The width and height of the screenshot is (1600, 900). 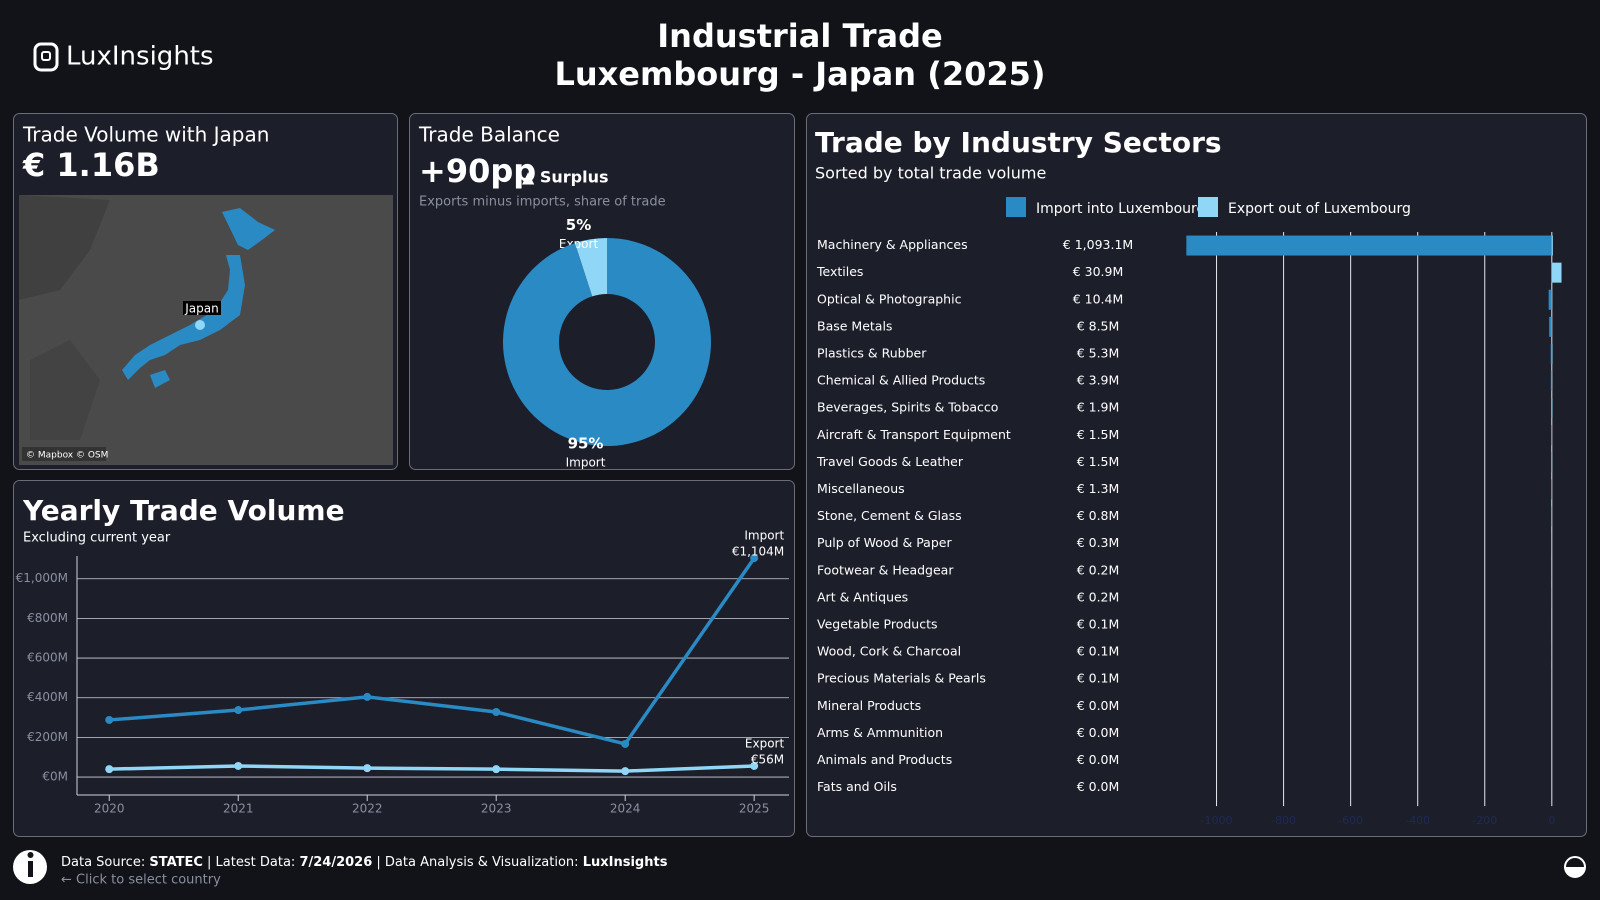 What do you see at coordinates (885, 569) in the screenshot?
I see `category-label: Footwear & Headgear` at bounding box center [885, 569].